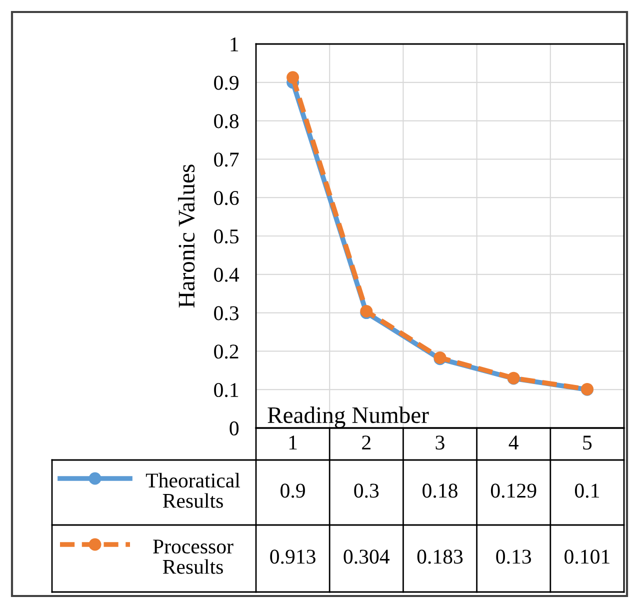 The height and width of the screenshot is (606, 629). Describe the element at coordinates (226, 159) in the screenshot. I see `y-tick-label: 0.7` at that location.